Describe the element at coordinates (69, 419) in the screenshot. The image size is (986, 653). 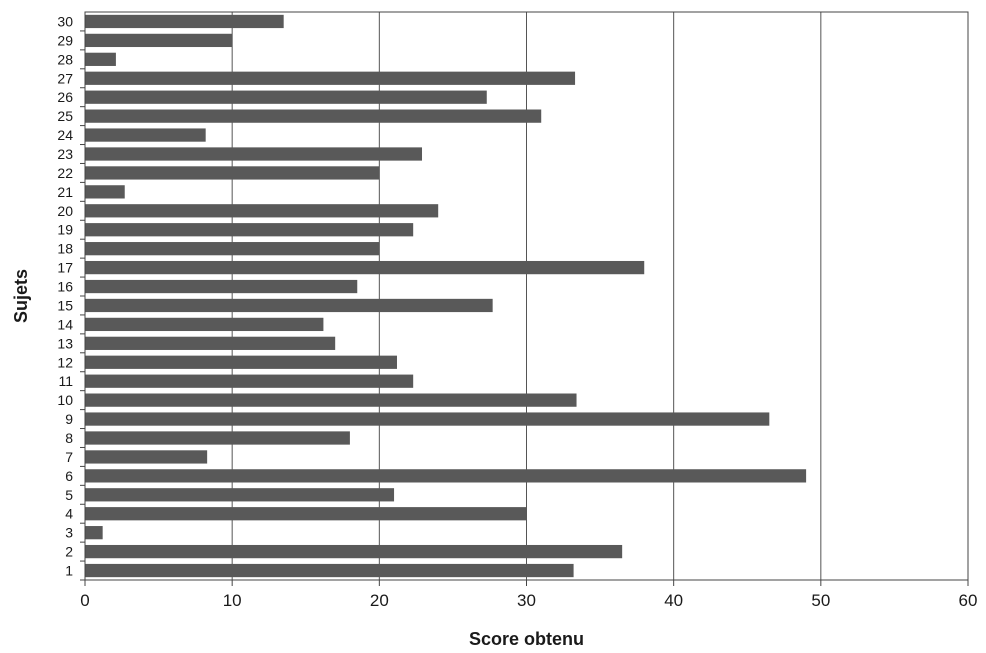
I see `y-tick-label-9: 9` at that location.